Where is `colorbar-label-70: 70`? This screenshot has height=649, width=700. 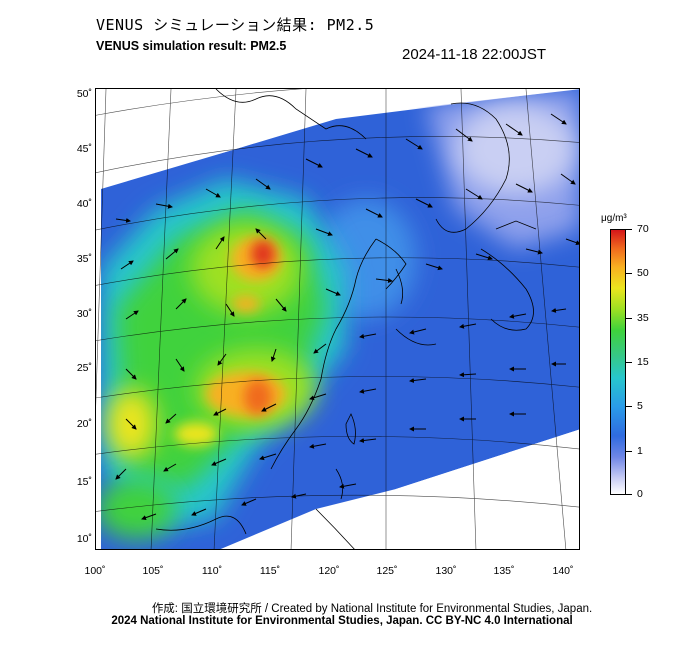 colorbar-label-70: 70 is located at coordinates (643, 229).